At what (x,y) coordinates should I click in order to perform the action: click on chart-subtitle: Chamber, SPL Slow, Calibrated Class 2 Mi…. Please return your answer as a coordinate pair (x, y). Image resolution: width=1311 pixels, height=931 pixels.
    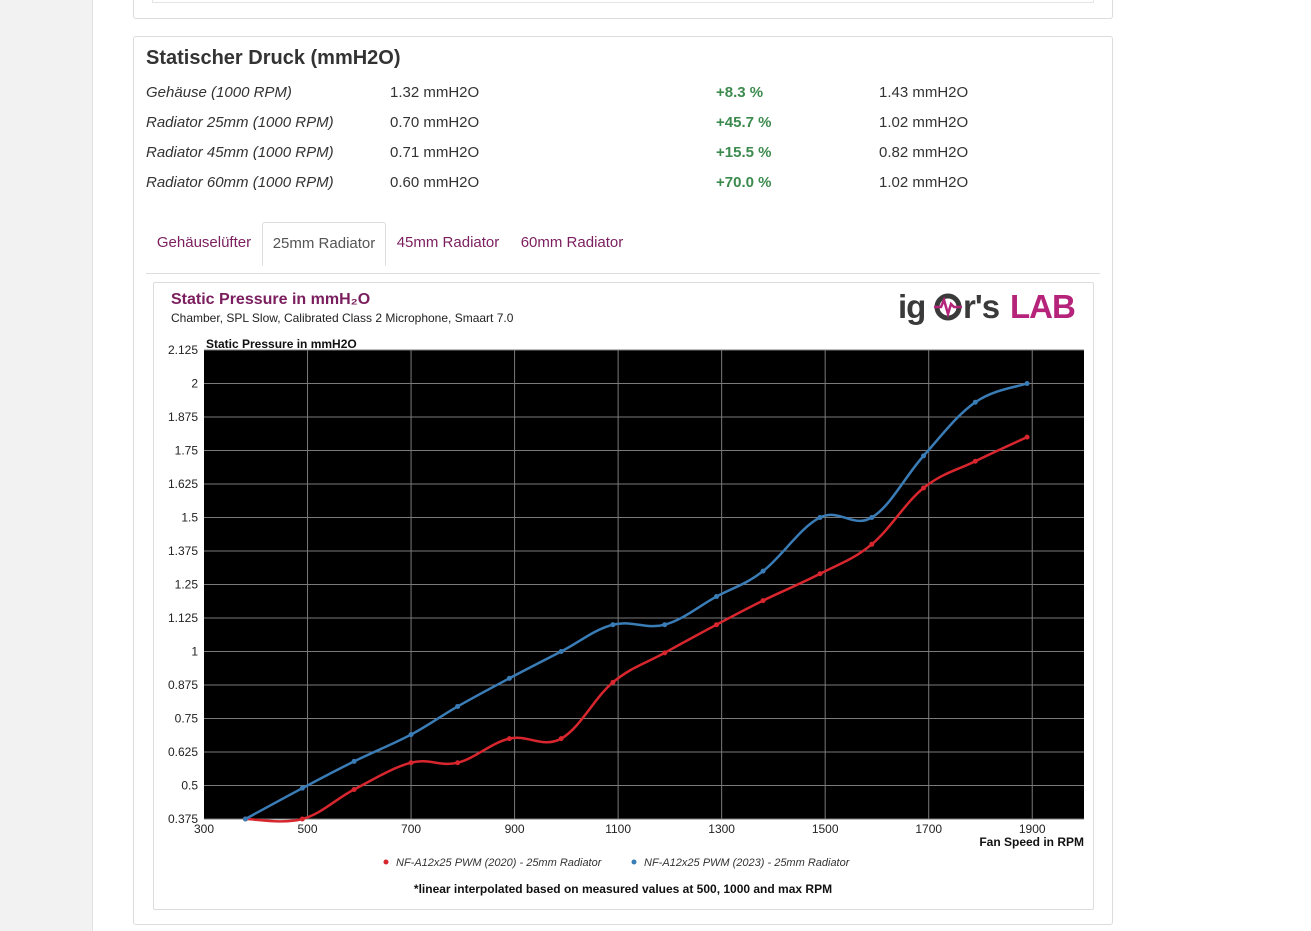
    Looking at the image, I should click on (342, 318).